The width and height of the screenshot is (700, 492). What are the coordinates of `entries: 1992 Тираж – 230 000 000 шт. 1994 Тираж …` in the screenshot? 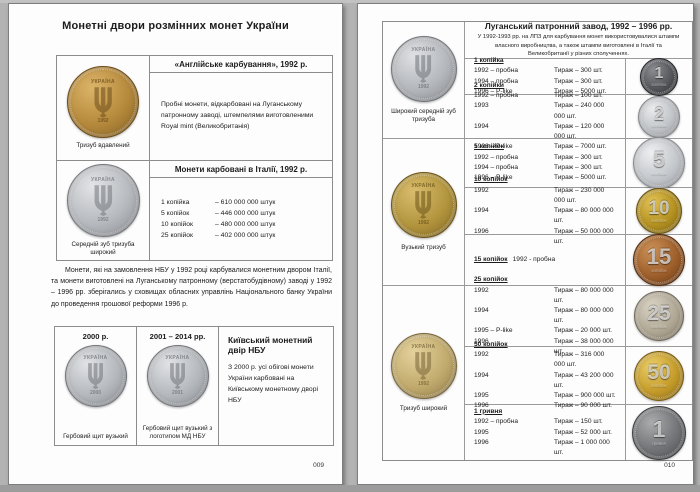 It's located at (545, 216).